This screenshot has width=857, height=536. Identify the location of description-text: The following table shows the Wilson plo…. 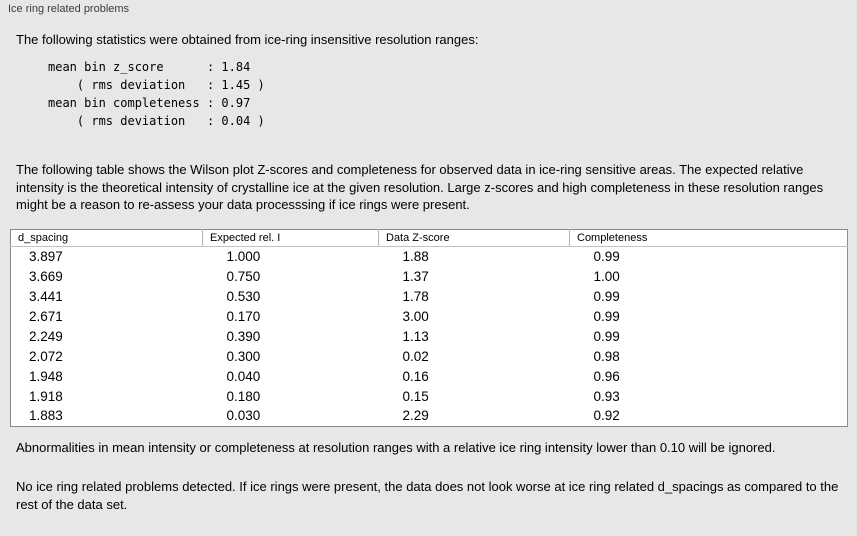
(420, 187).